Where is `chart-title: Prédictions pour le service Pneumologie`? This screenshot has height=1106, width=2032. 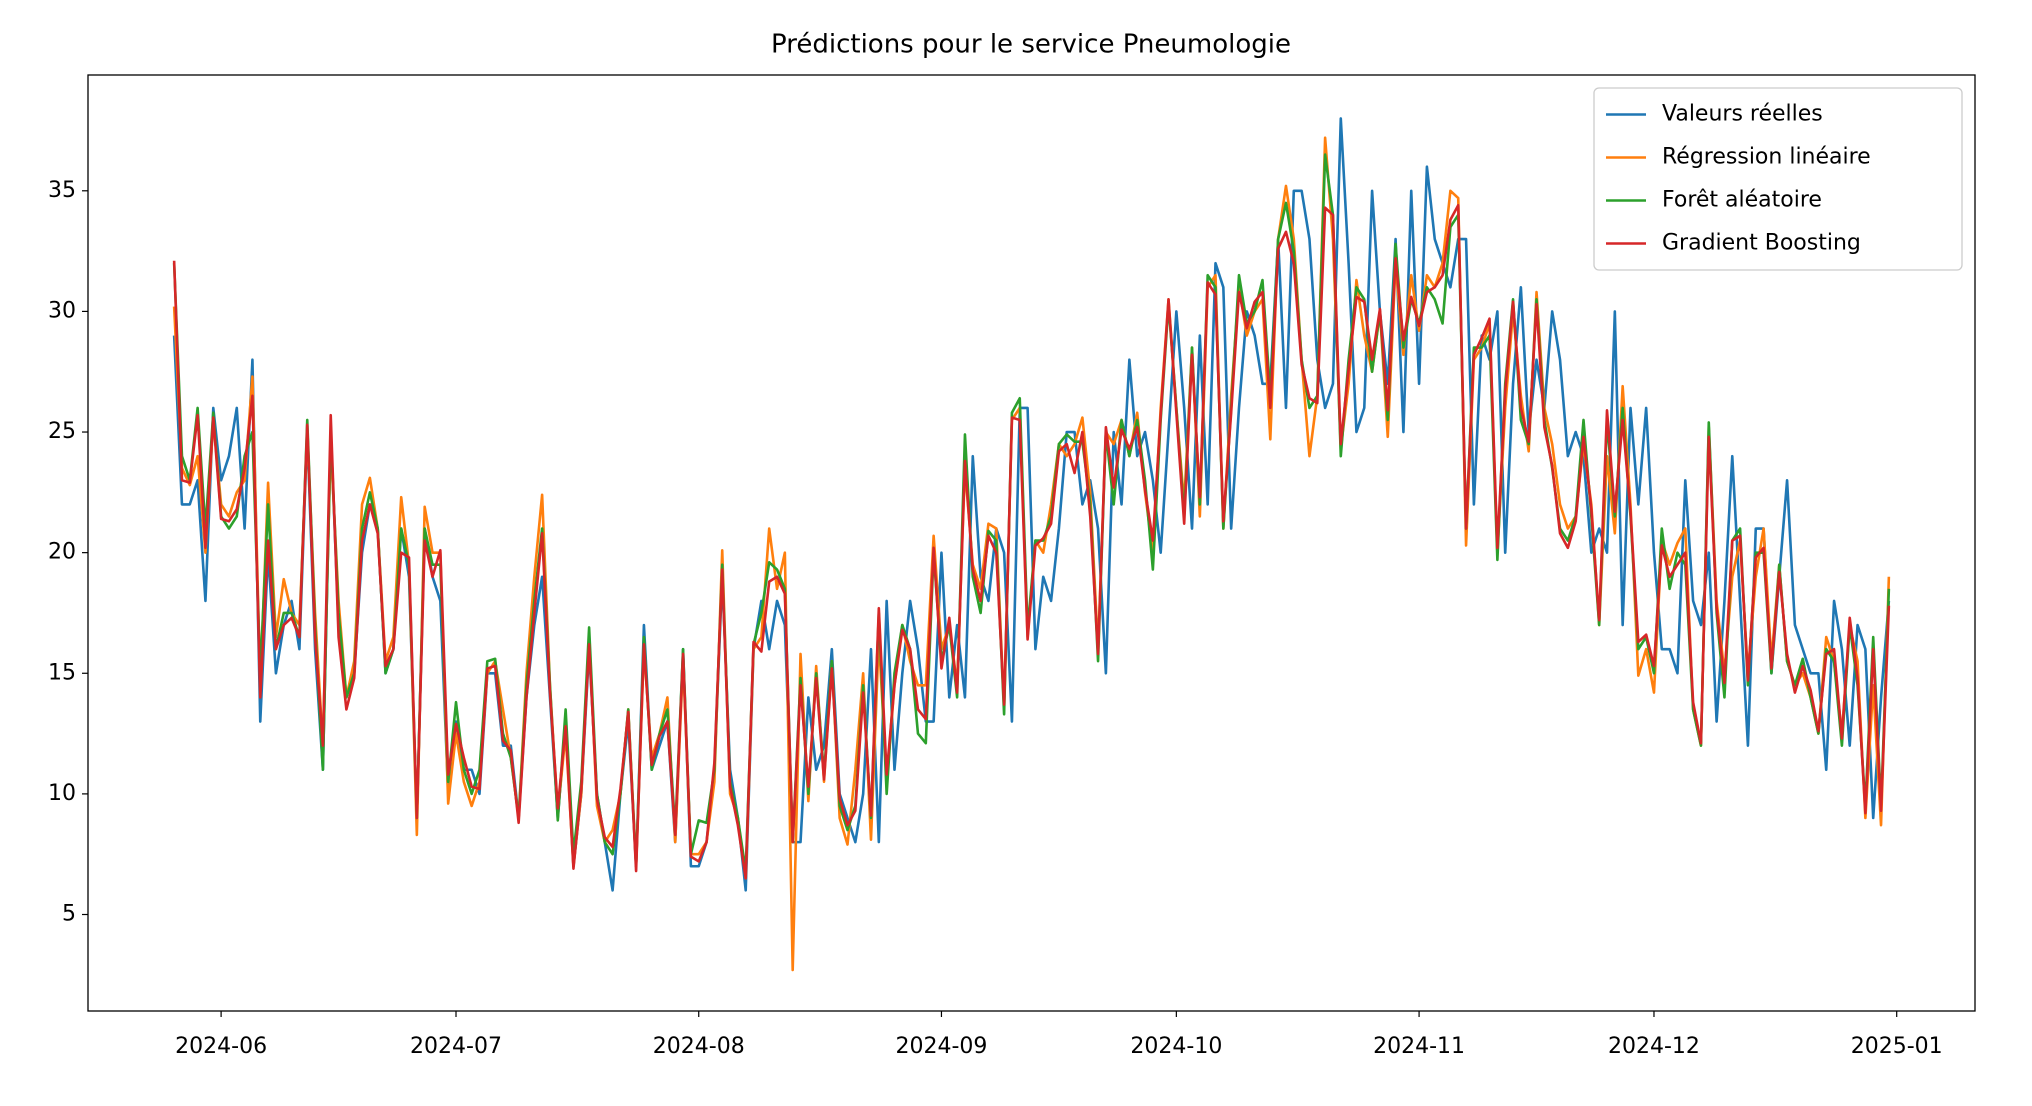
chart-title: Prédictions pour le service Pneumologie is located at coordinates (1031, 45).